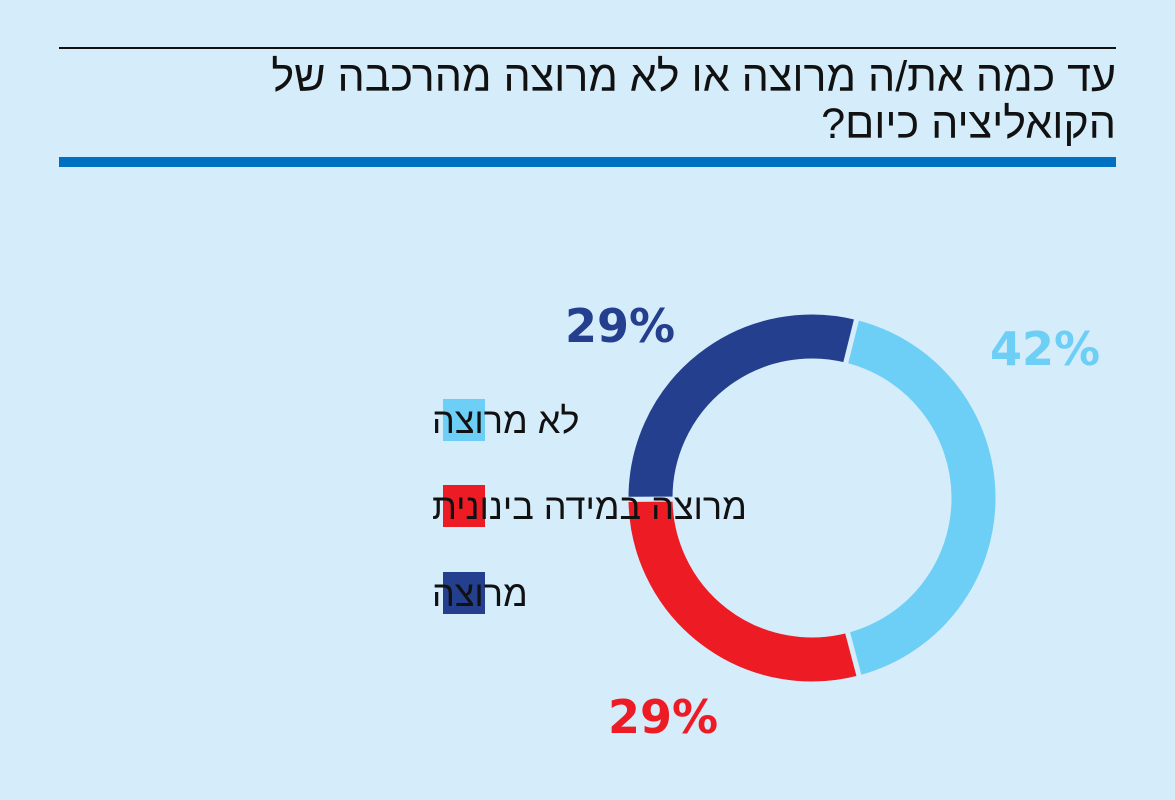 Image resolution: width=1175 pixels, height=800 pixels. I want to click on legend-label-2: מרוצה במידה בינונית, so click(589, 506).